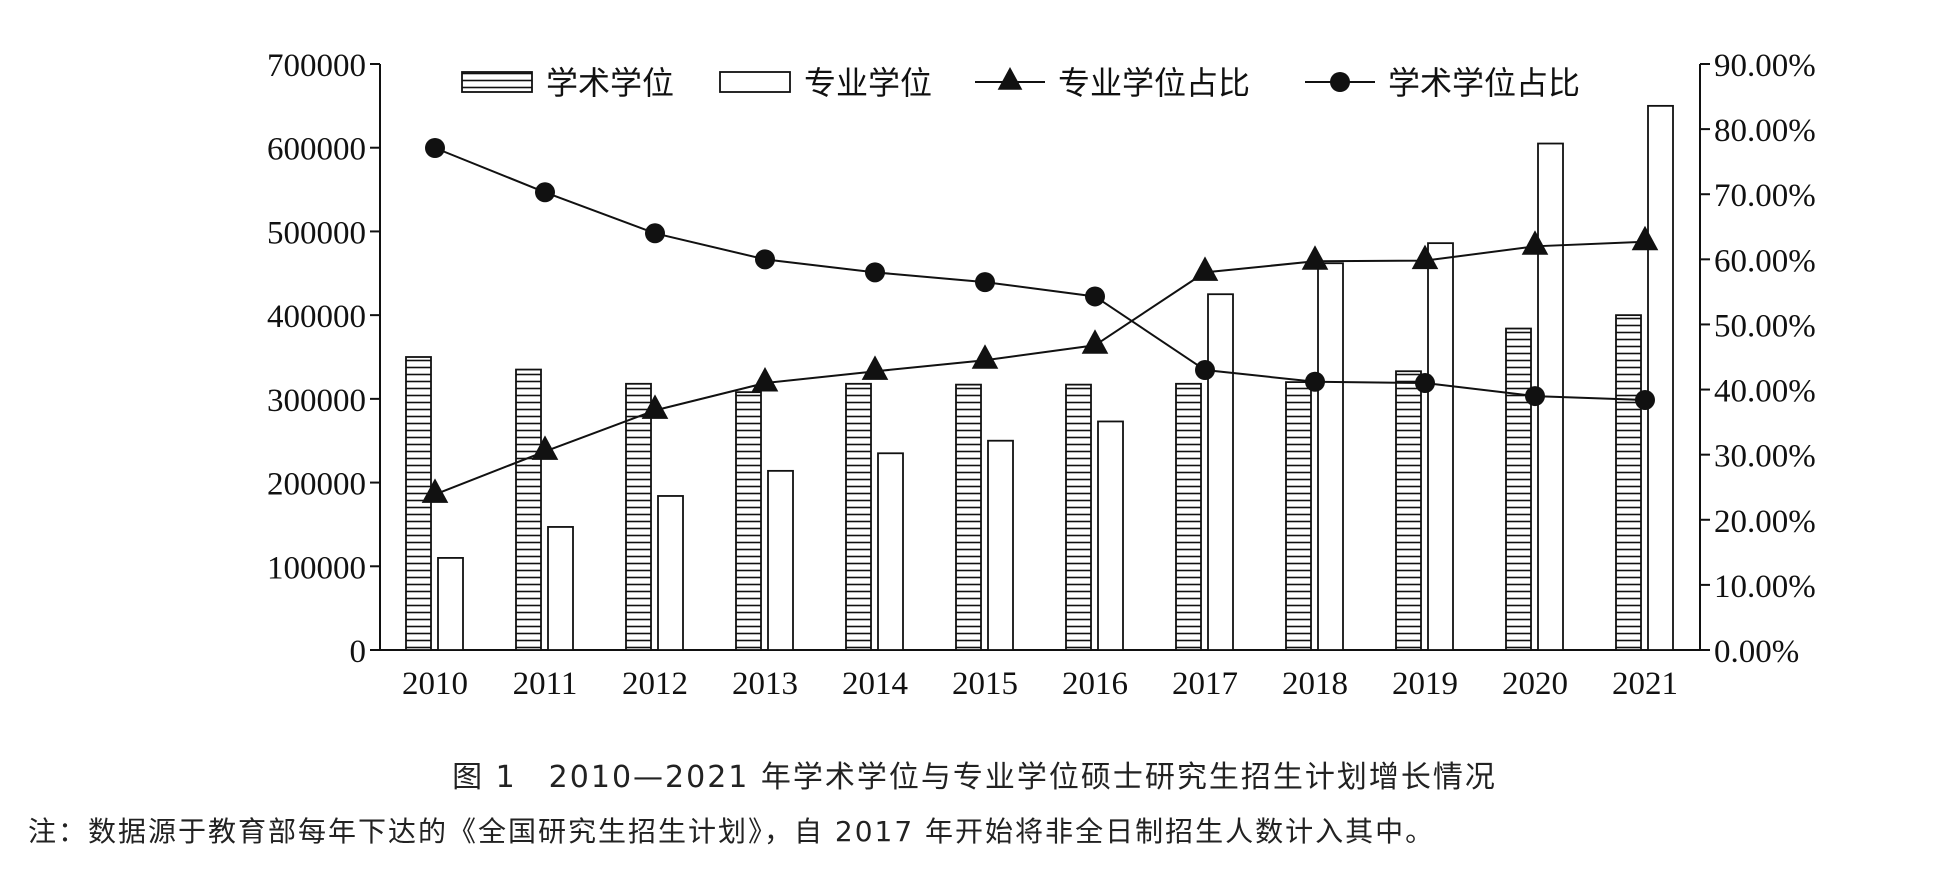 The height and width of the screenshot is (885, 1949). What do you see at coordinates (1010, 78) in the screenshot?
I see `legend-triangle-icon` at bounding box center [1010, 78].